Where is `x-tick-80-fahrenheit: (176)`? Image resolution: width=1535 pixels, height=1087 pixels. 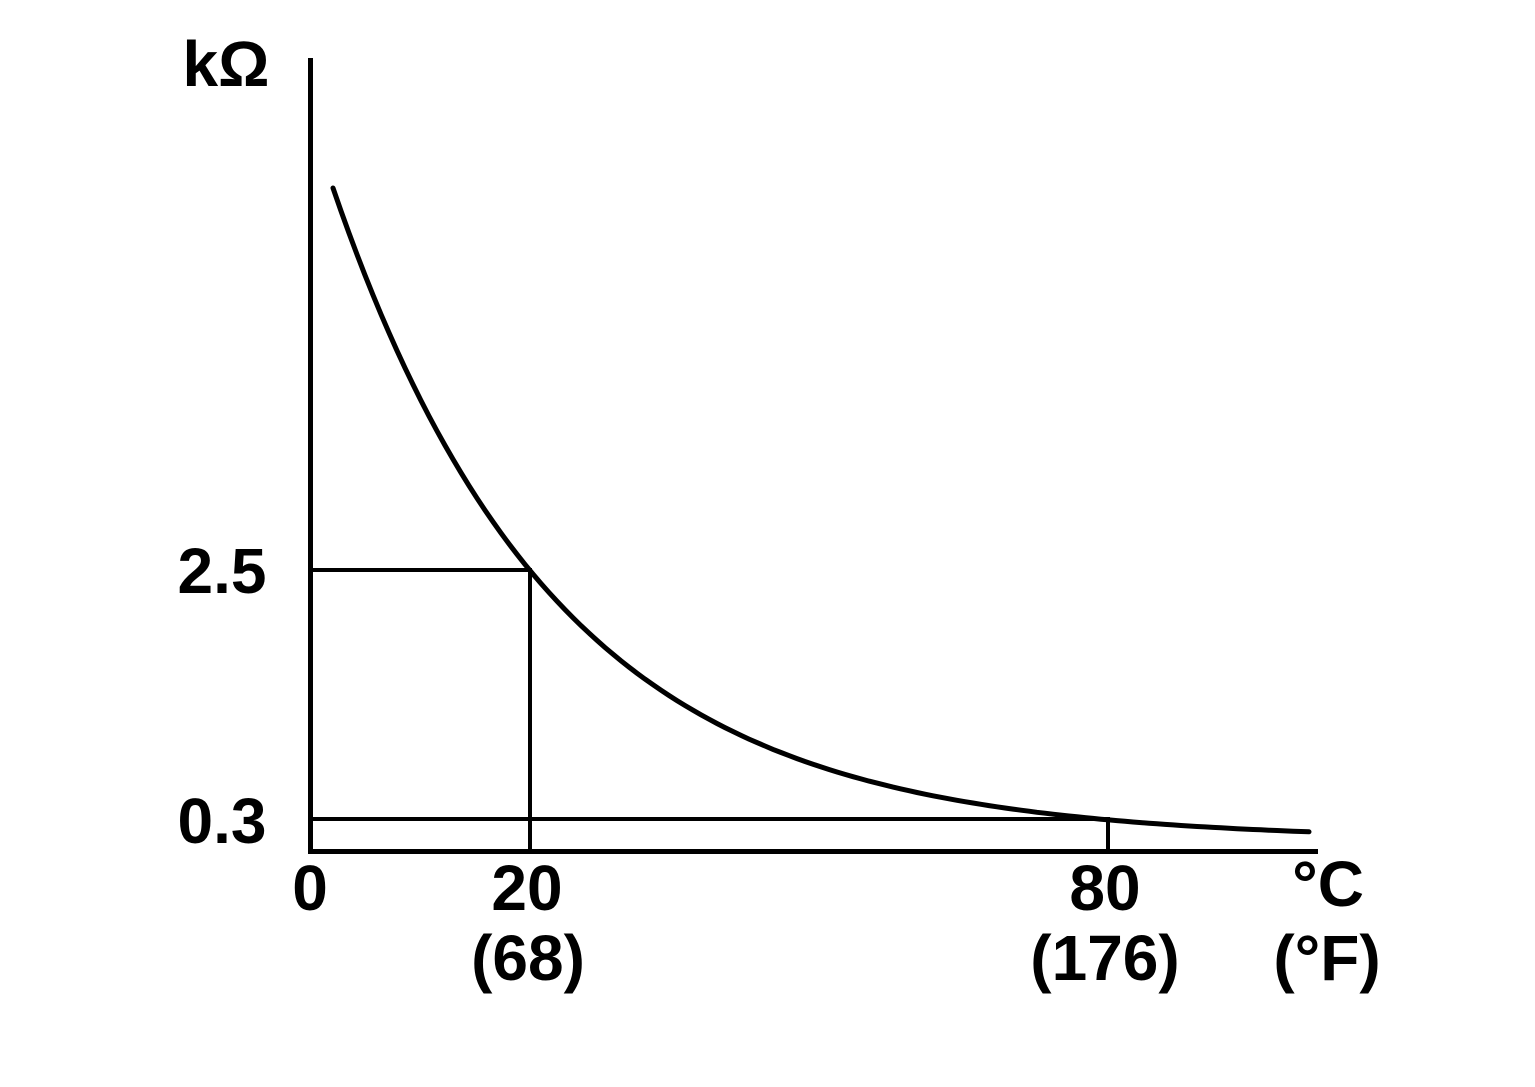
x-tick-80-fahrenheit: (176) is located at coordinates (1105, 958).